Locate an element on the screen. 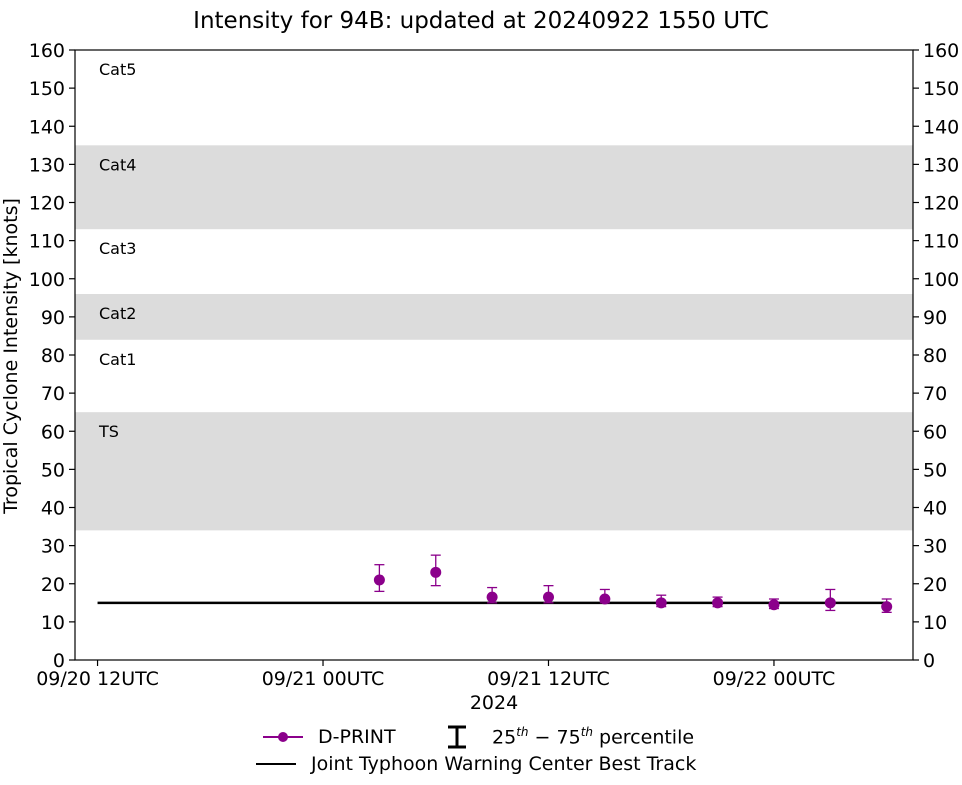 The height and width of the screenshot is (785, 962). y-tick-label-right: 110 is located at coordinates (941, 242).